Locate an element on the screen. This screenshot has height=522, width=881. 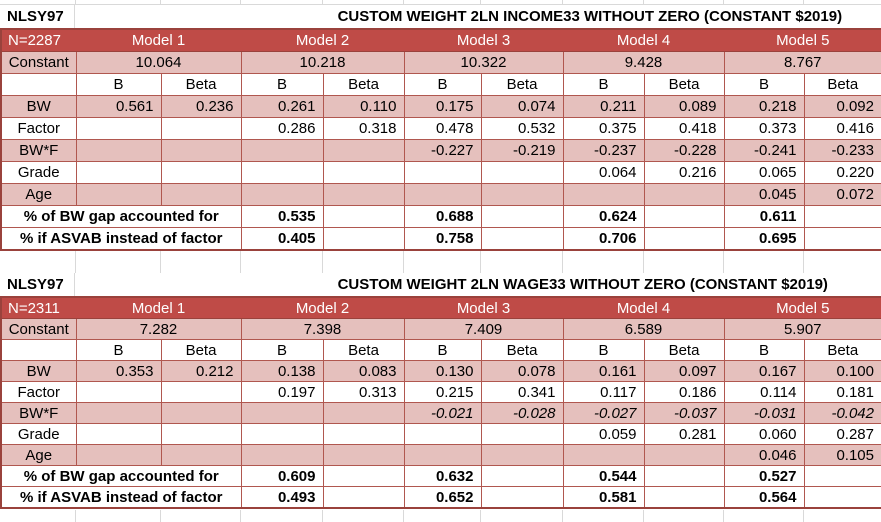
value-cell: 0.097 is located at coordinates (684, 371).